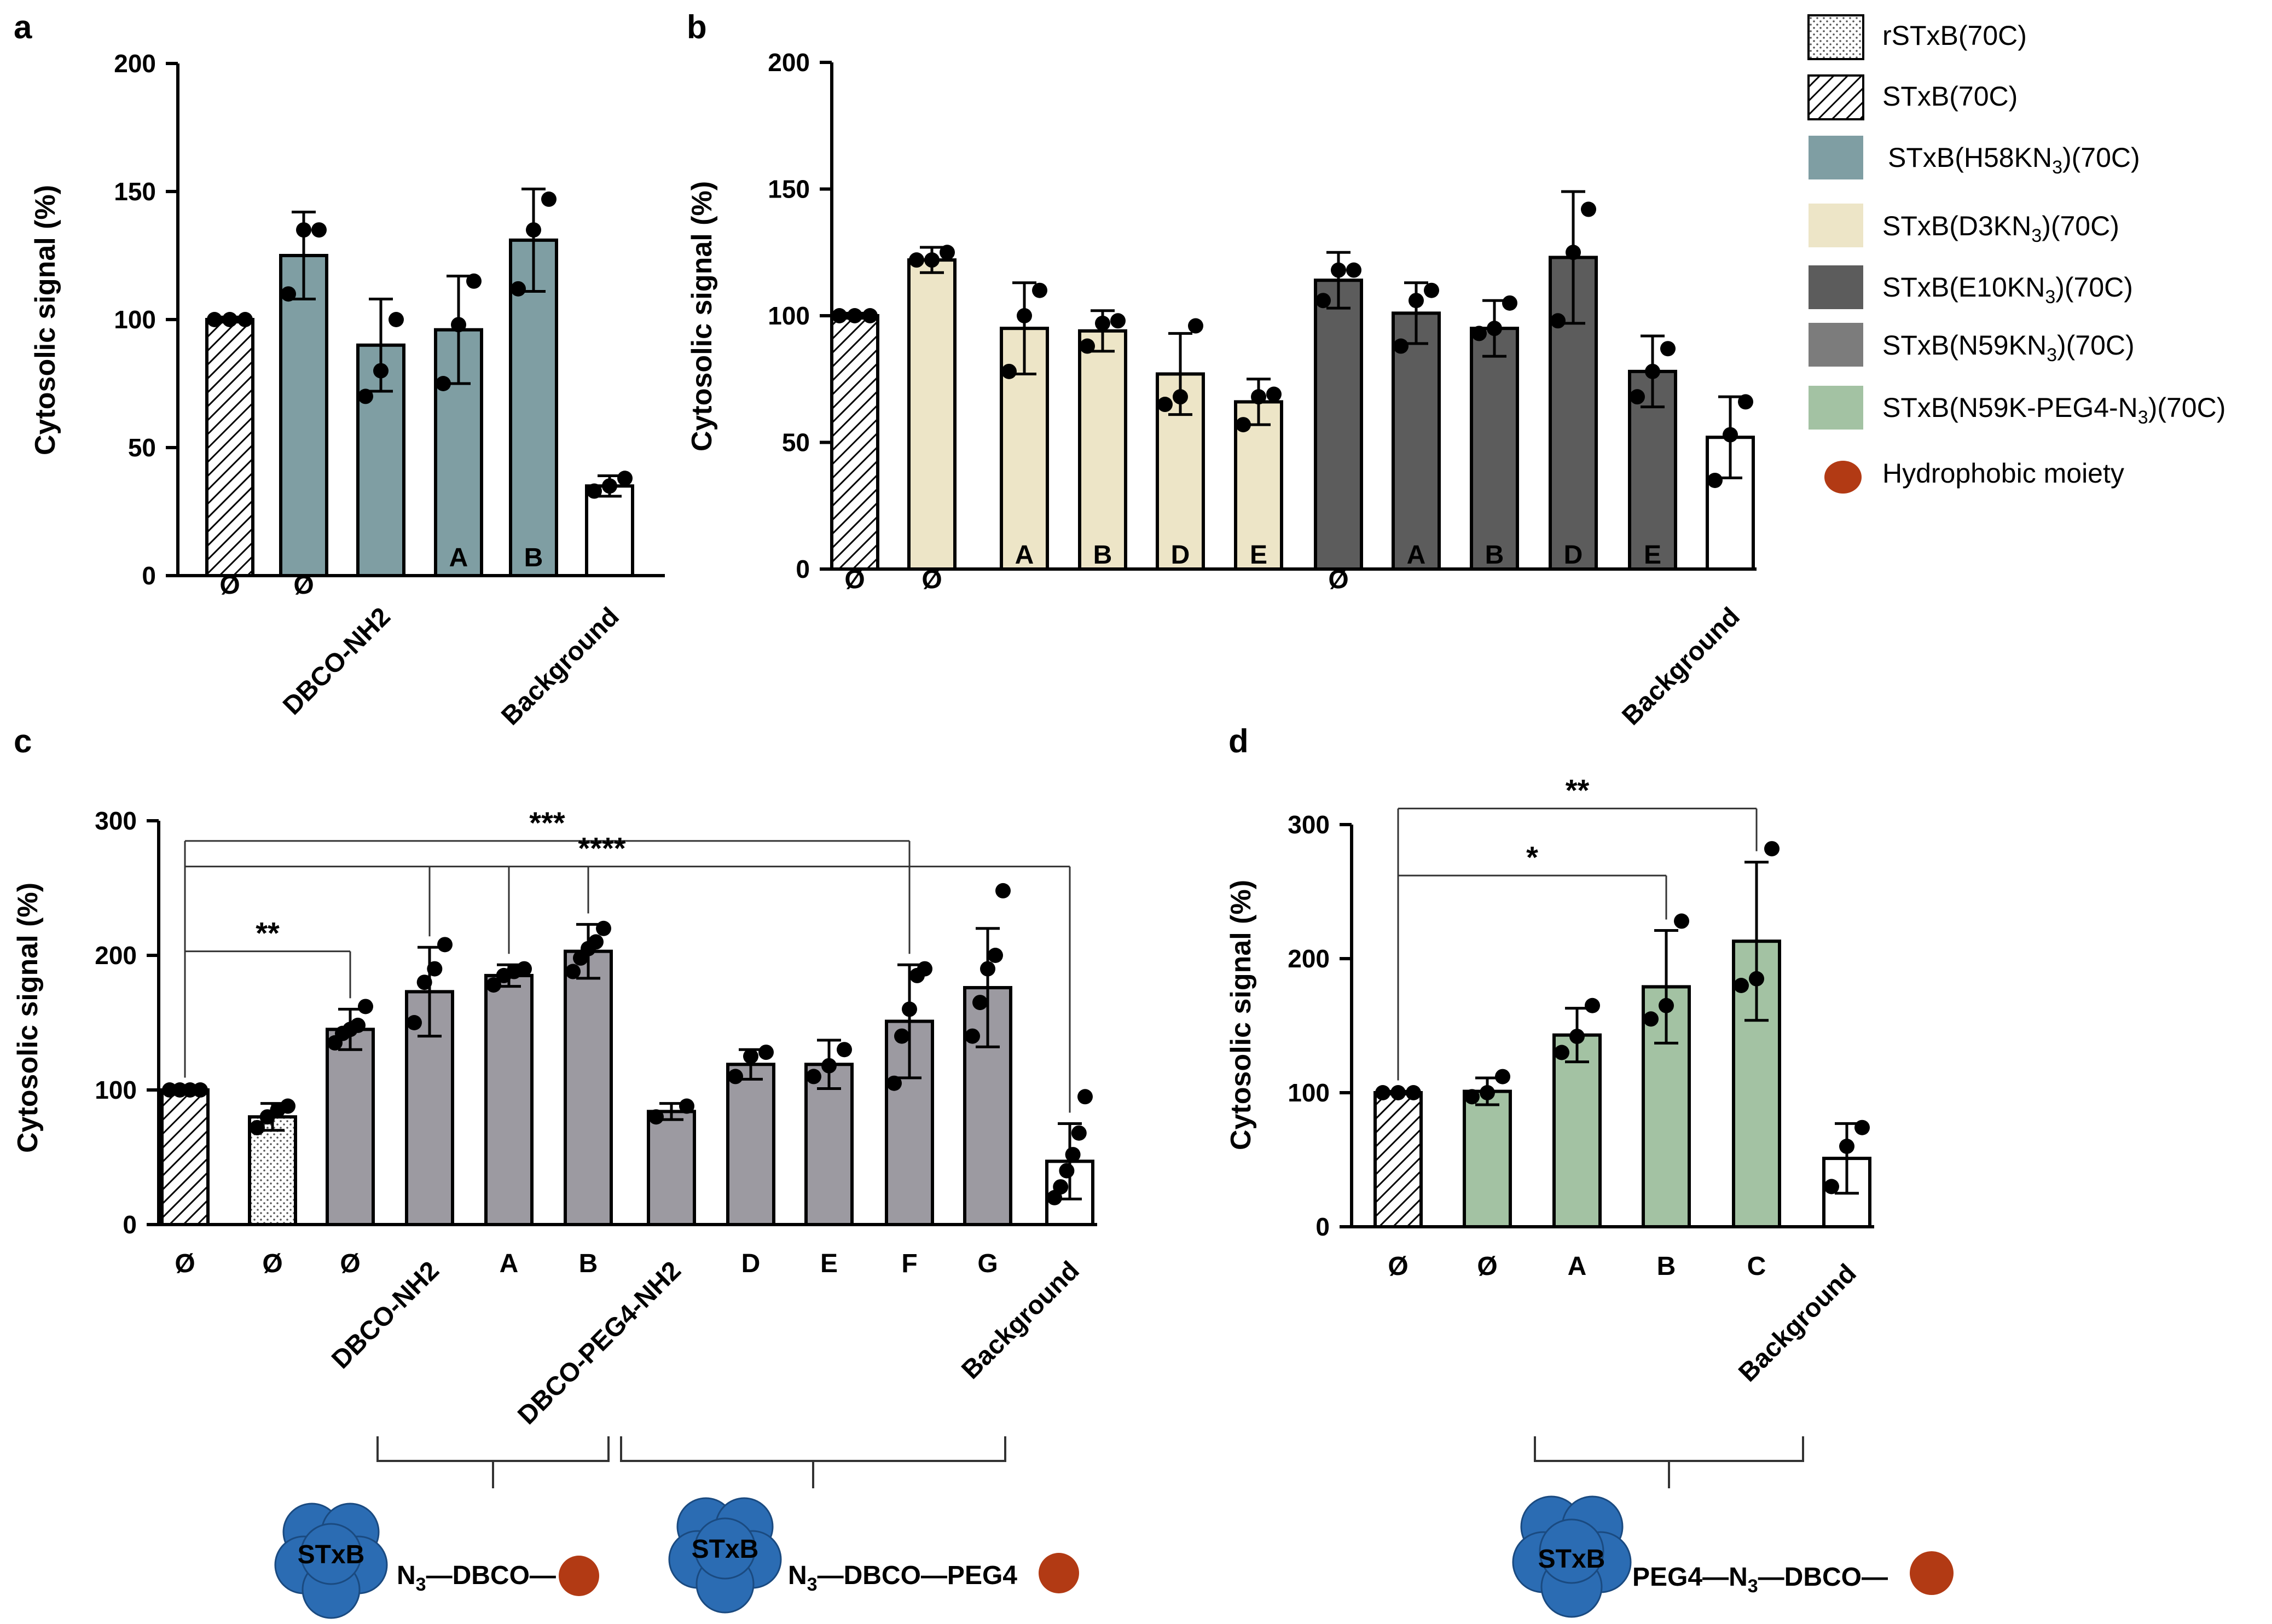 This screenshot has height=1624, width=2272. Describe the element at coordinates (601, 848) in the screenshot. I see `significance-label: ****` at that location.